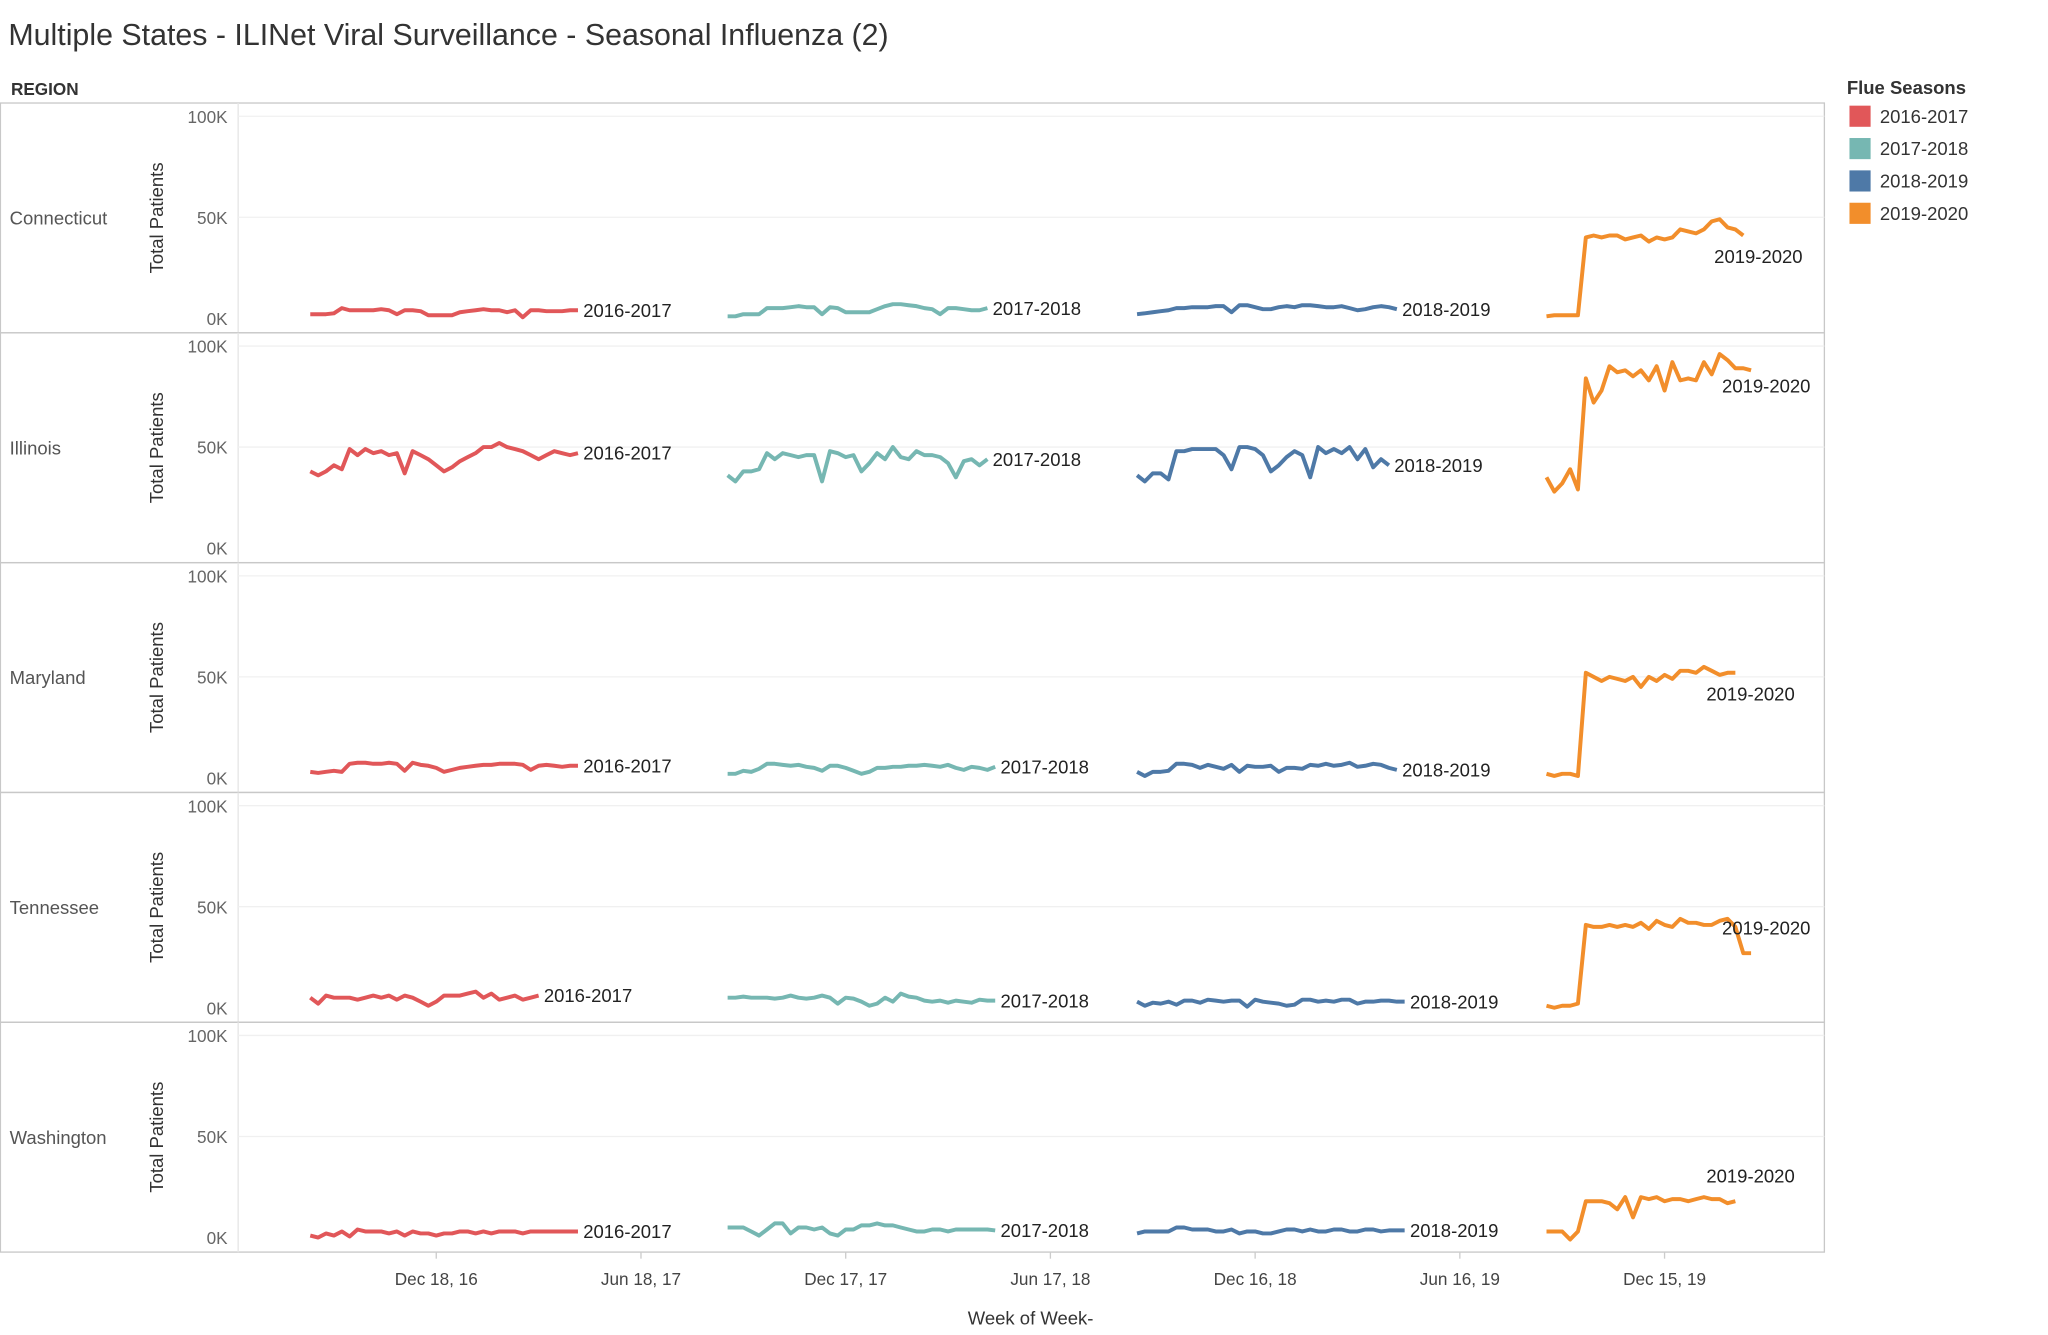  What do you see at coordinates (1031, 1318) in the screenshot?
I see `x-axis-title: Week of Week-` at bounding box center [1031, 1318].